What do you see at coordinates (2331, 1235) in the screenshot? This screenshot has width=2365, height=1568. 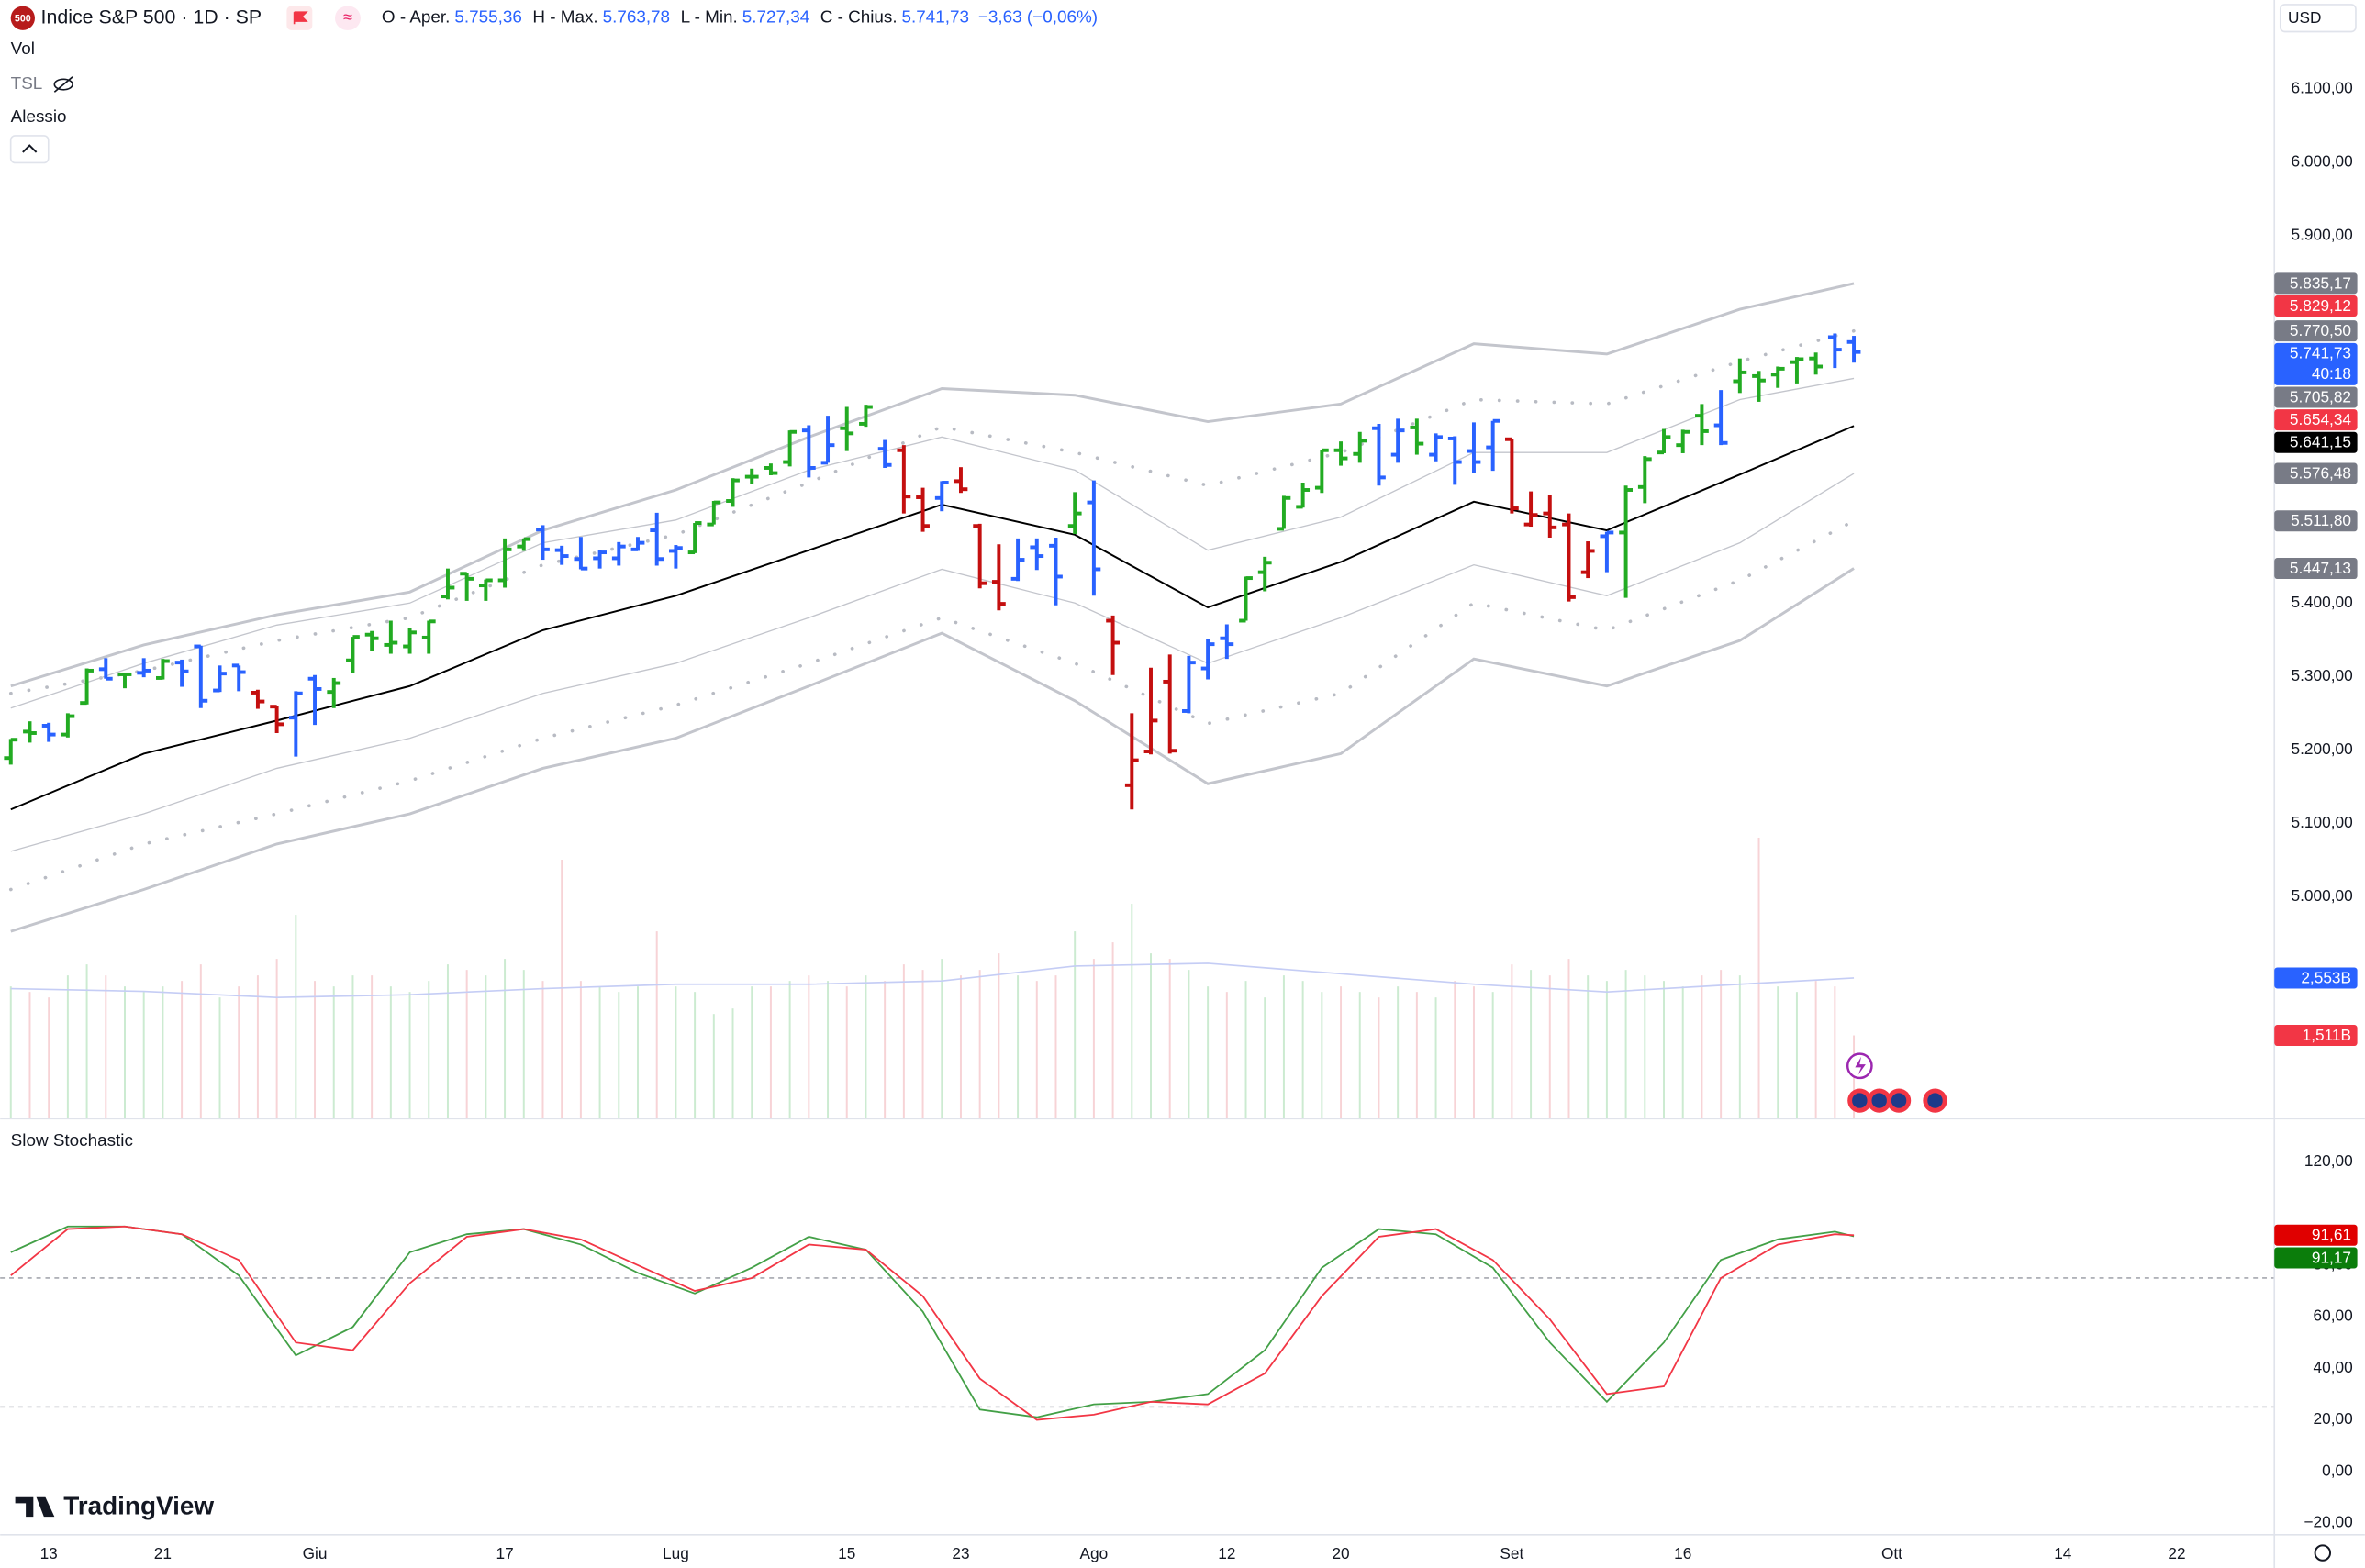 I see `price-tag-label: 91,61` at bounding box center [2331, 1235].